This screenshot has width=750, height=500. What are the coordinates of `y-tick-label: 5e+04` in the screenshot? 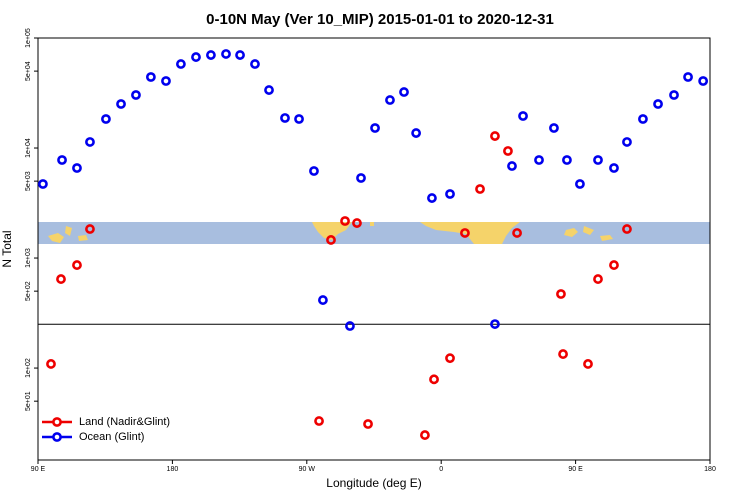 It's located at (28, 71).